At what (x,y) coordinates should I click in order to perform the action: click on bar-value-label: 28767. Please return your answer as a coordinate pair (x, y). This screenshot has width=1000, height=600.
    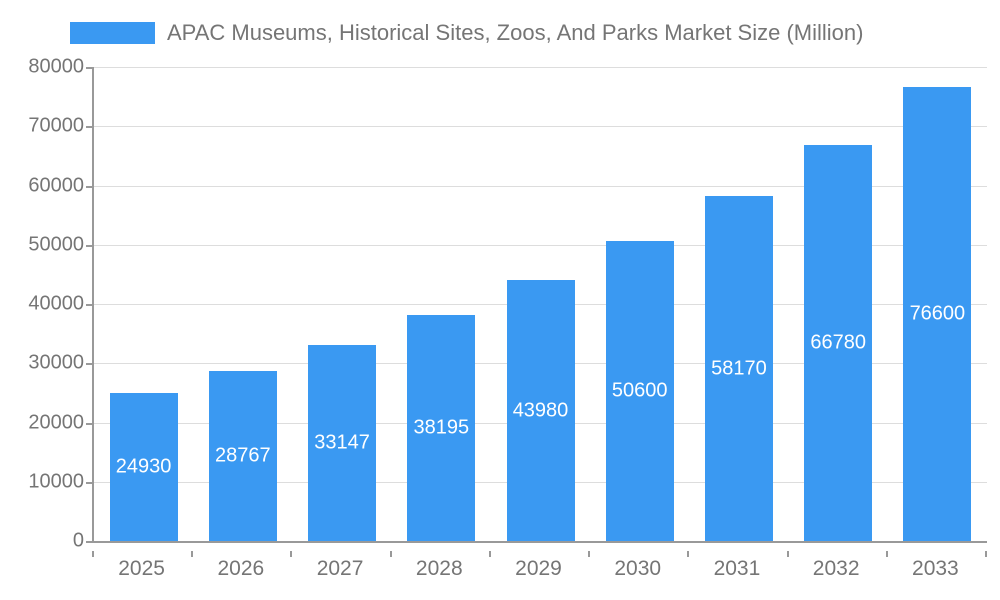
    Looking at the image, I should click on (243, 455).